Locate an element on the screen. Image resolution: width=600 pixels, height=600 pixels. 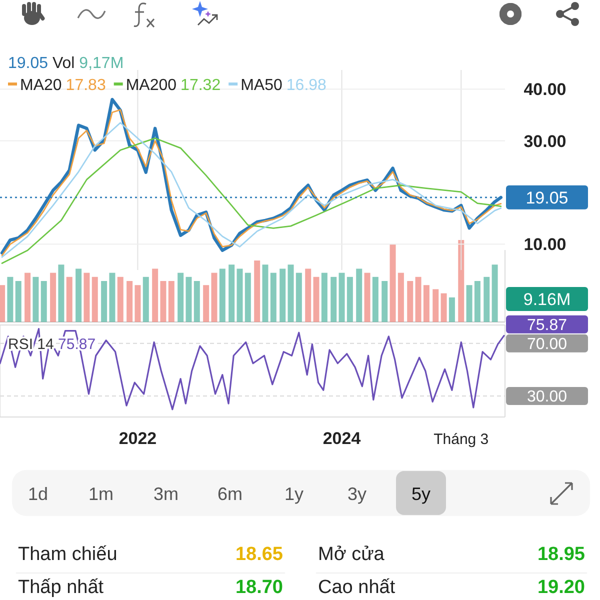
text: Mở cửa is located at coordinates (351, 554).